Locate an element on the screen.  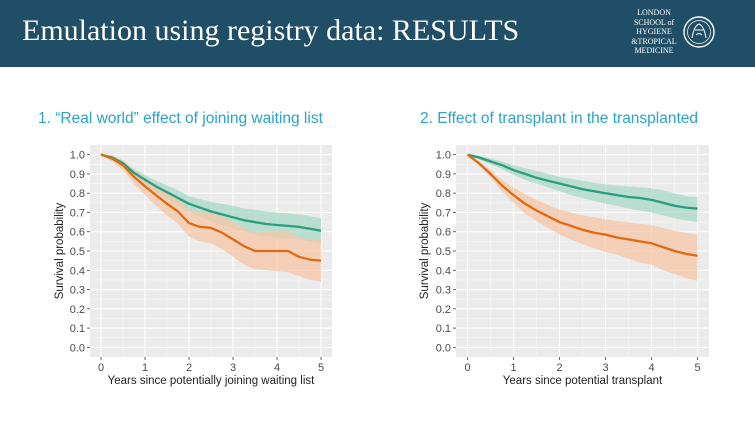
logo-line: LONDON is located at coordinates (654, 12).